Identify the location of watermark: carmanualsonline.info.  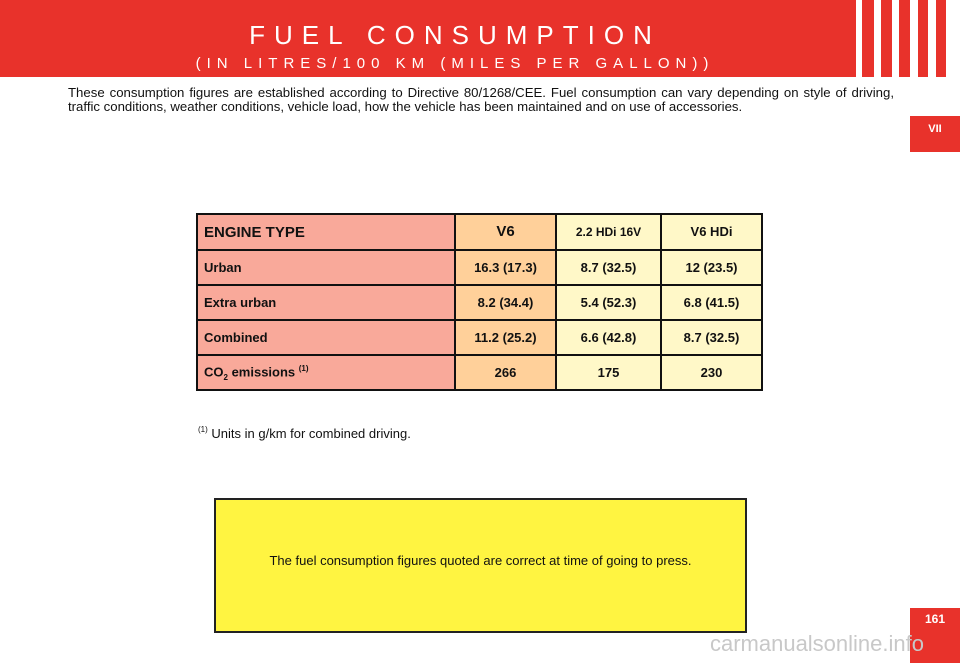
(816, 643).